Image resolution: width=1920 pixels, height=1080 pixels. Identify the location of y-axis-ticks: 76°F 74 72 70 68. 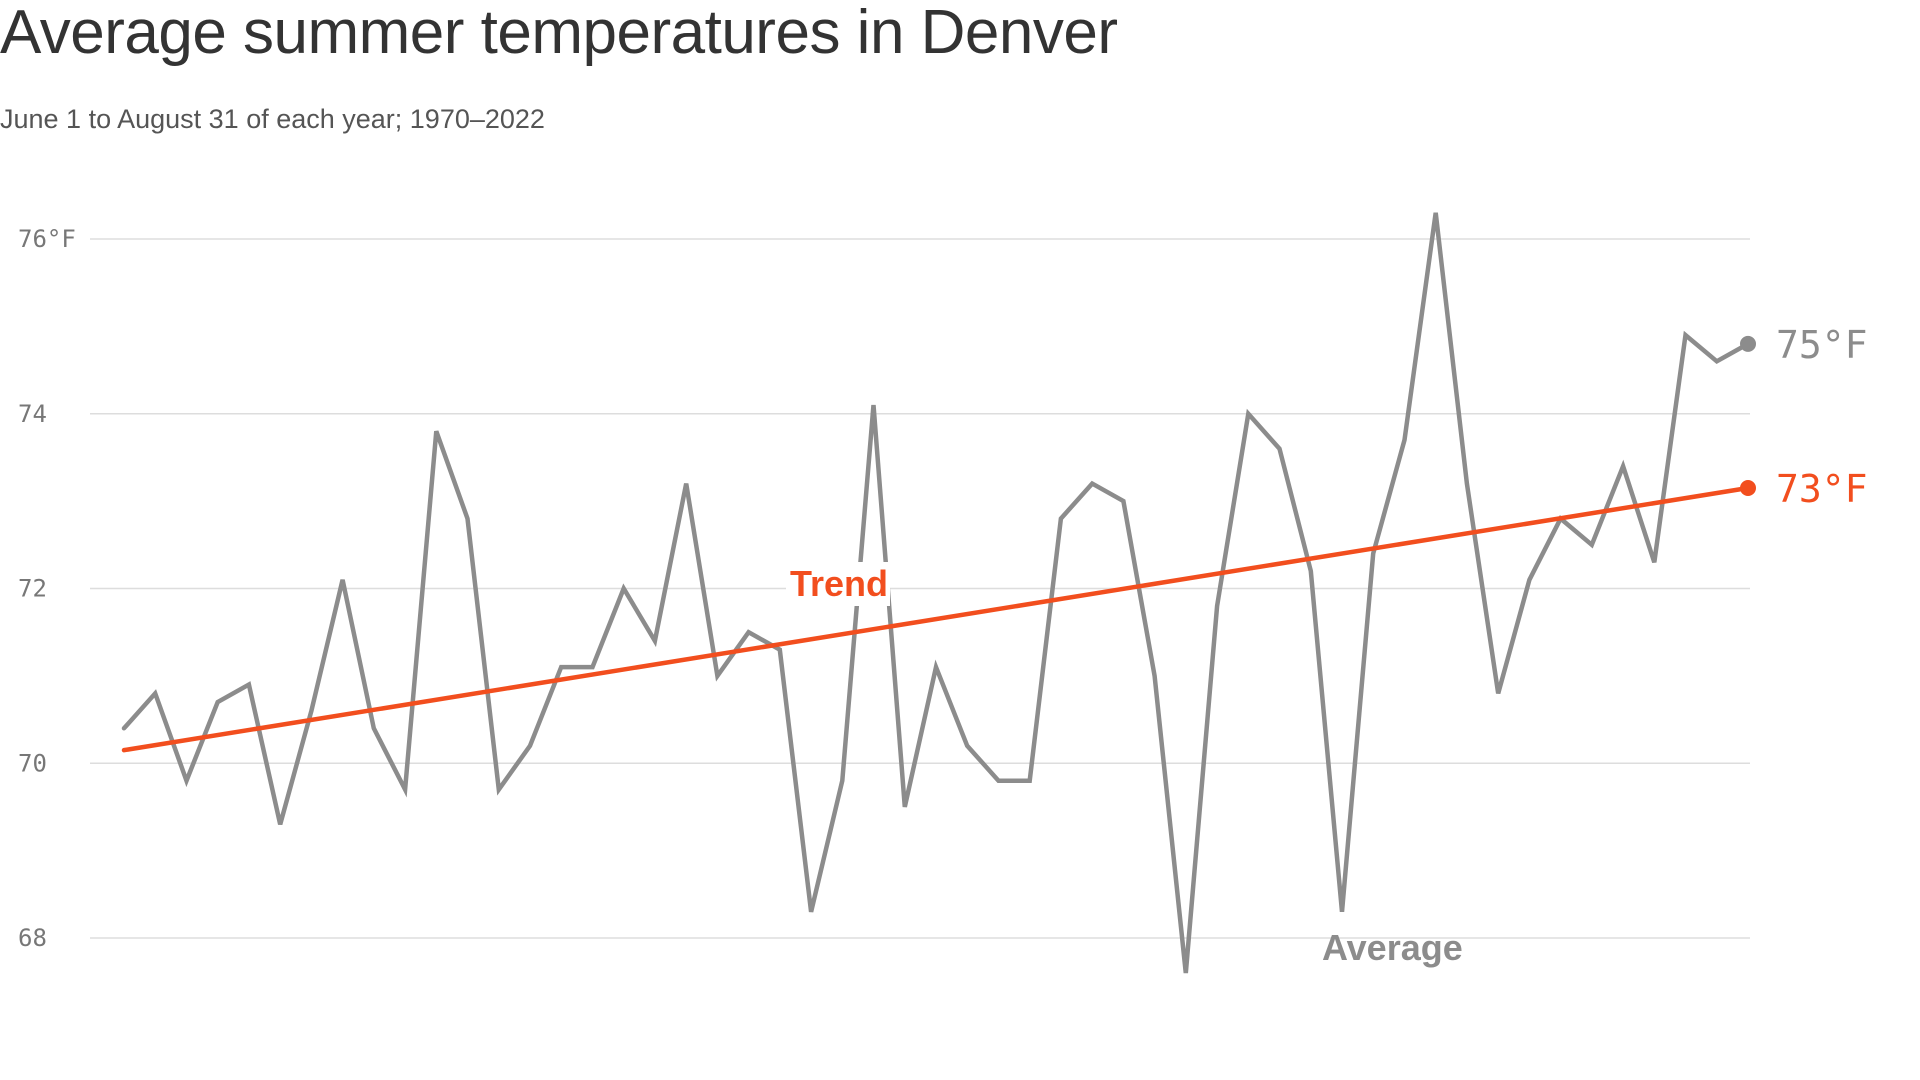
(47, 588).